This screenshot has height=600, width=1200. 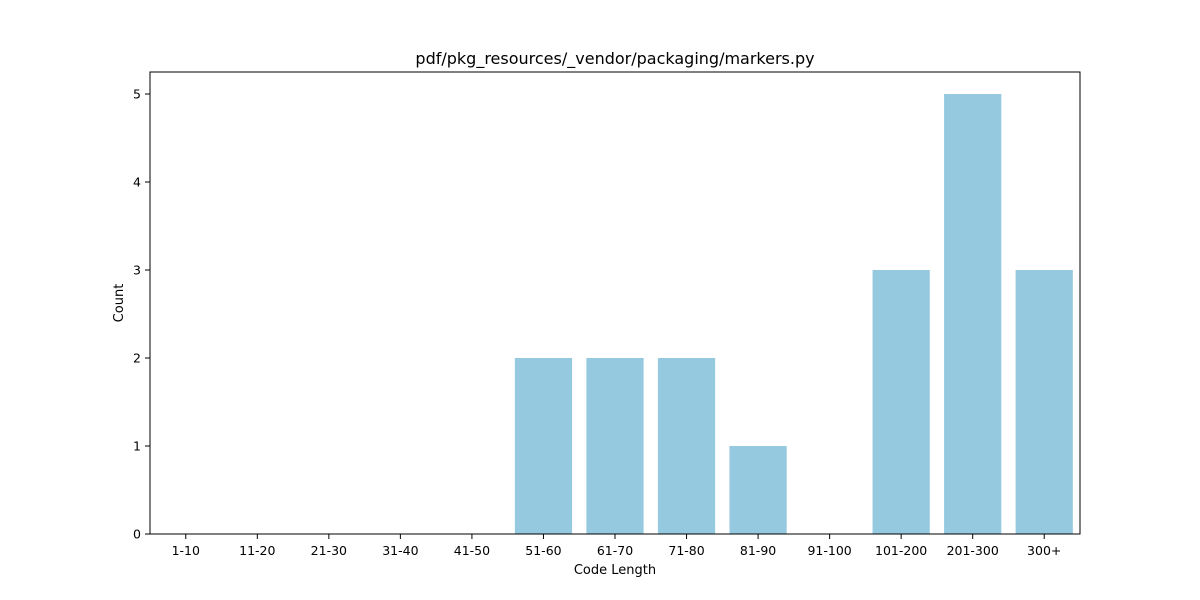 What do you see at coordinates (329, 550) in the screenshot?
I see `x-tick-label: 21-30` at bounding box center [329, 550].